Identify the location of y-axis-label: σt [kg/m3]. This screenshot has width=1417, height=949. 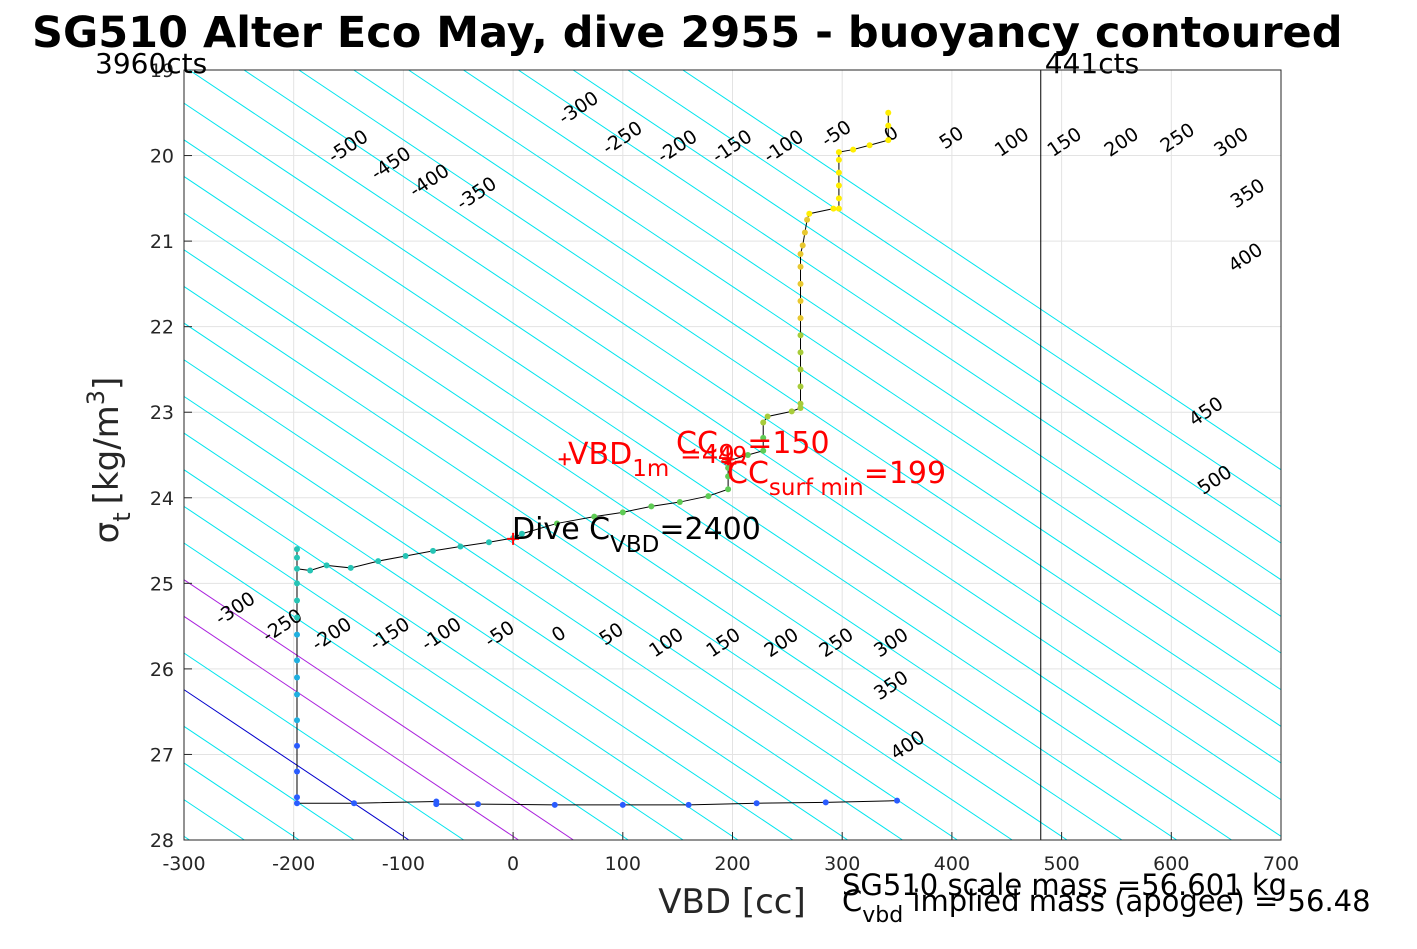
(109, 460).